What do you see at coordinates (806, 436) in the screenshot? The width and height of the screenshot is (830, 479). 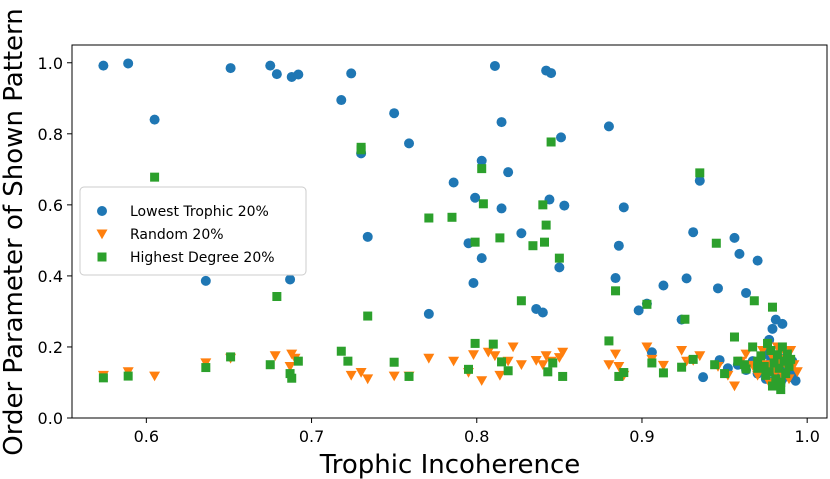 I see `x-tick-label: 1.0` at bounding box center [806, 436].